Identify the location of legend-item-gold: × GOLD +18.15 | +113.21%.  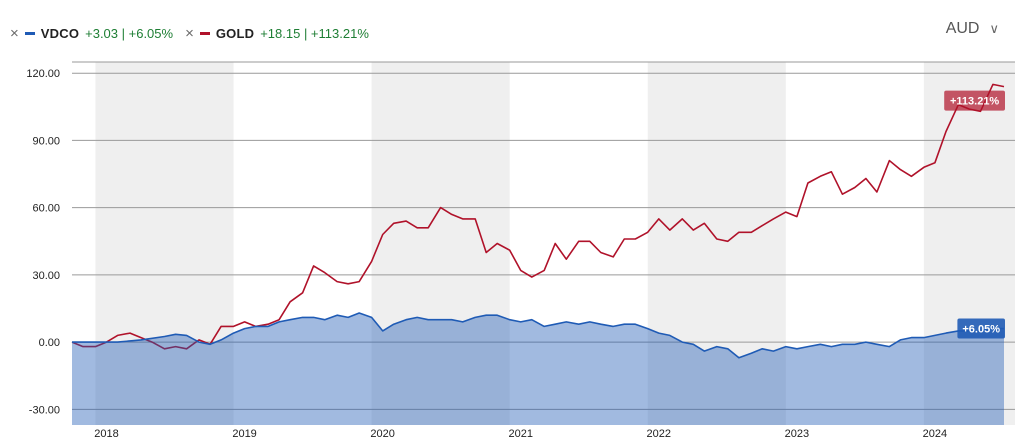
(277, 33).